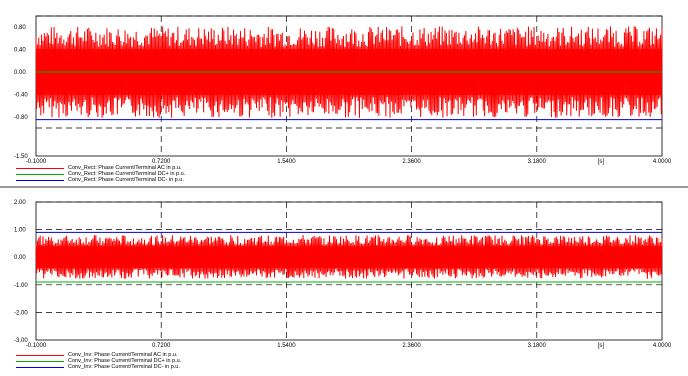 The height and width of the screenshot is (376, 688). Describe the element at coordinates (344, 187) in the screenshot. I see `panel-divider` at that location.